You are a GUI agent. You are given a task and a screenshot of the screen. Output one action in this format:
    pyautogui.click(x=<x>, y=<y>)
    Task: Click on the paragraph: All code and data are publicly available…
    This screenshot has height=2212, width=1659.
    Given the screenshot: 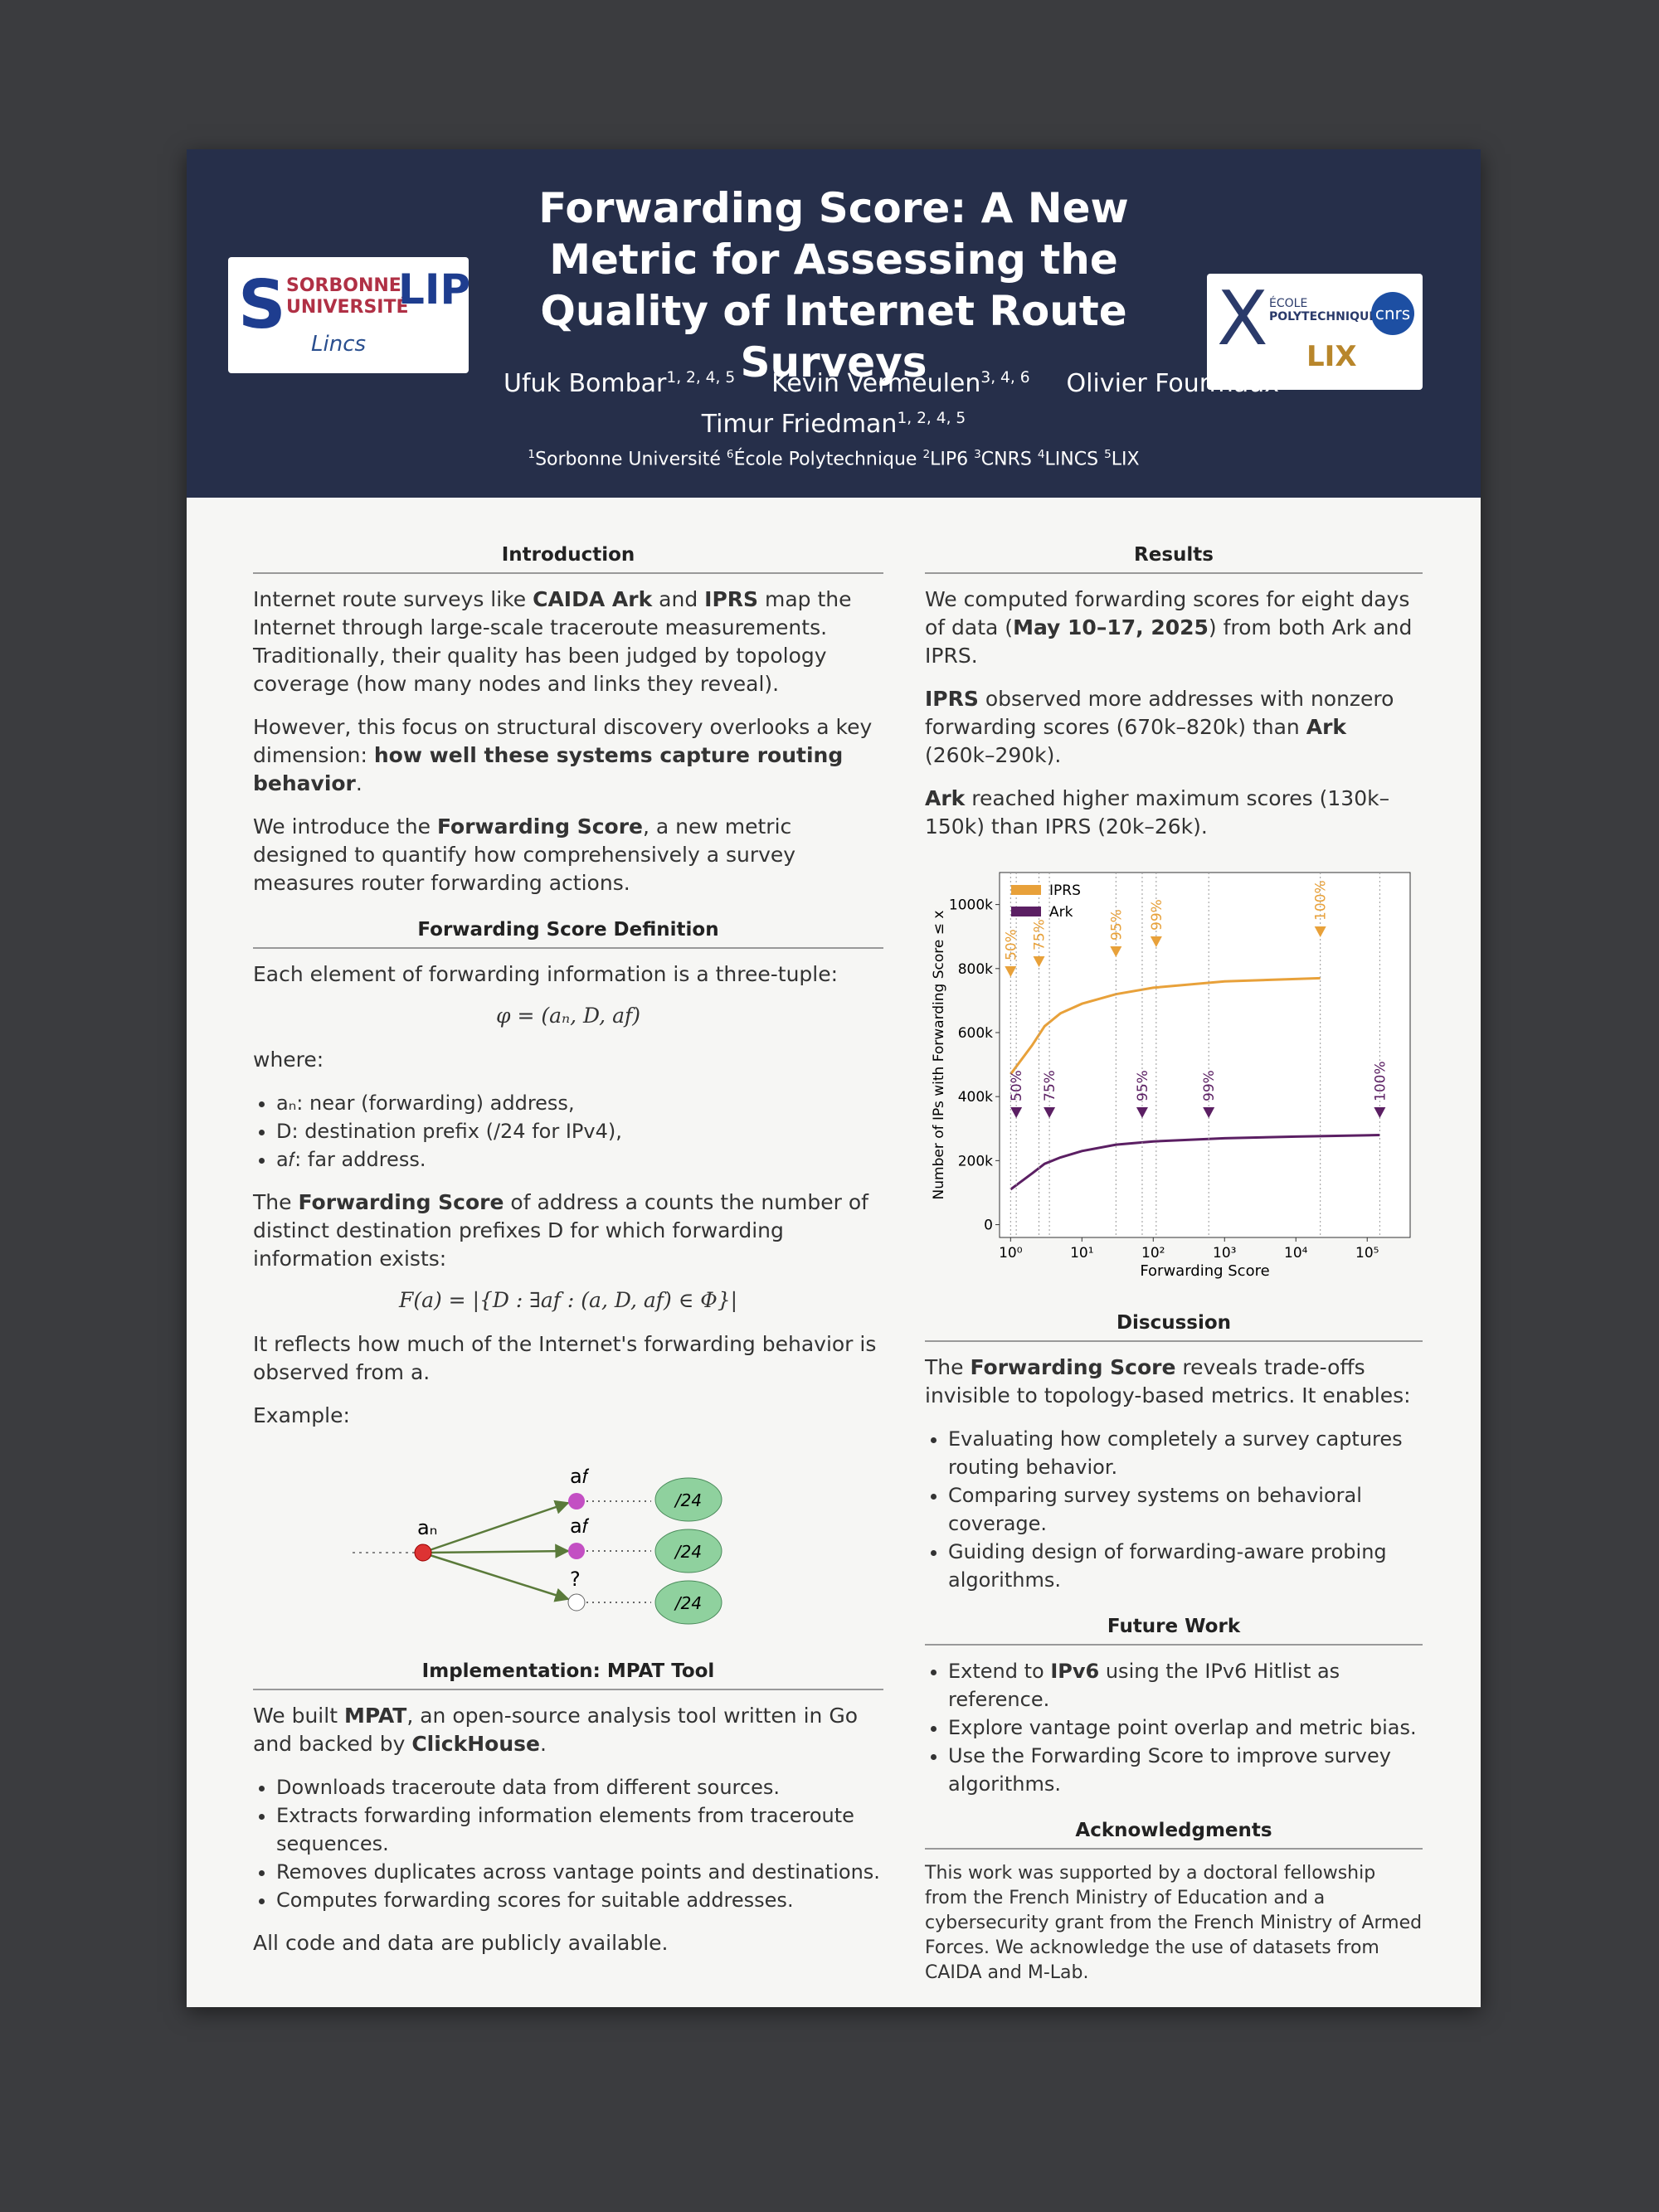 What is the action you would take?
    pyautogui.click(x=461, y=1943)
    